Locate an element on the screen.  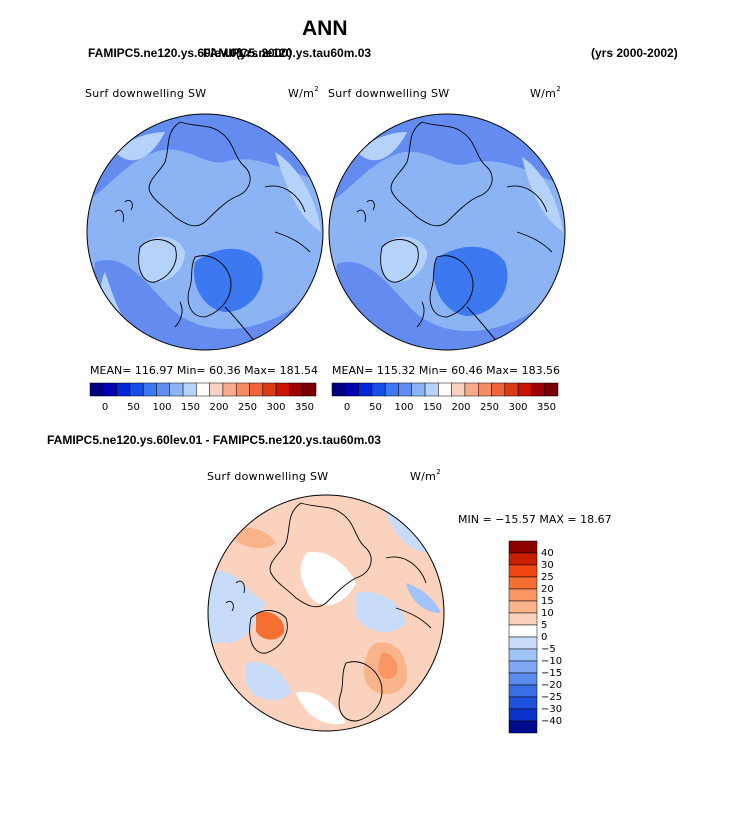
map-panel-diff is located at coordinates (326, 613).